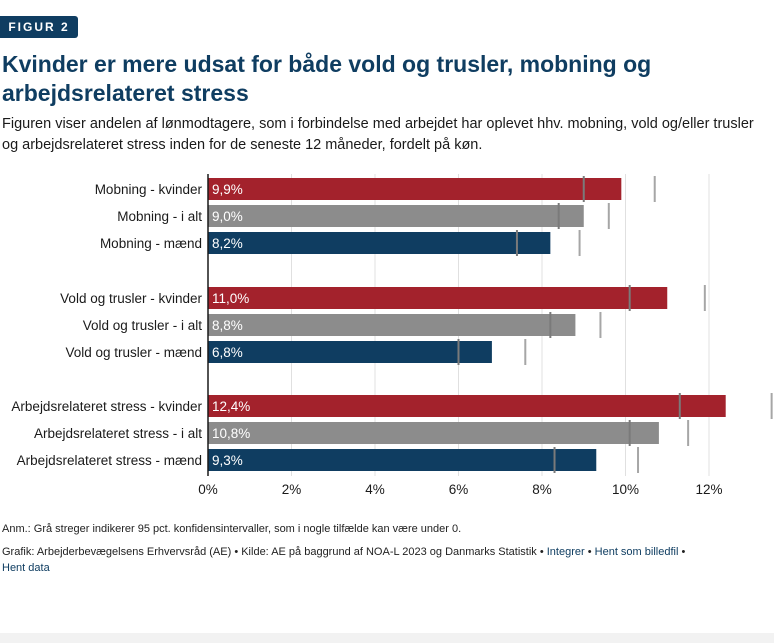  I want to click on x-tick-label: 0%, so click(208, 489).